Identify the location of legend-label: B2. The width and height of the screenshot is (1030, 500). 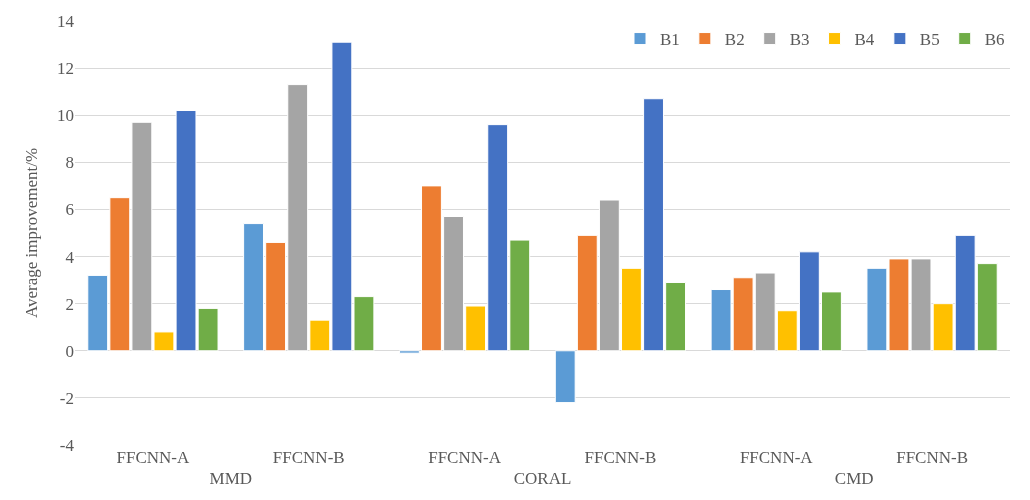
(734, 40).